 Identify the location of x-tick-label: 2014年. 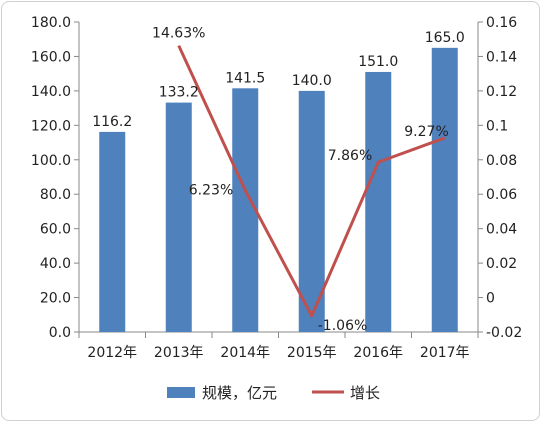
(245, 353).